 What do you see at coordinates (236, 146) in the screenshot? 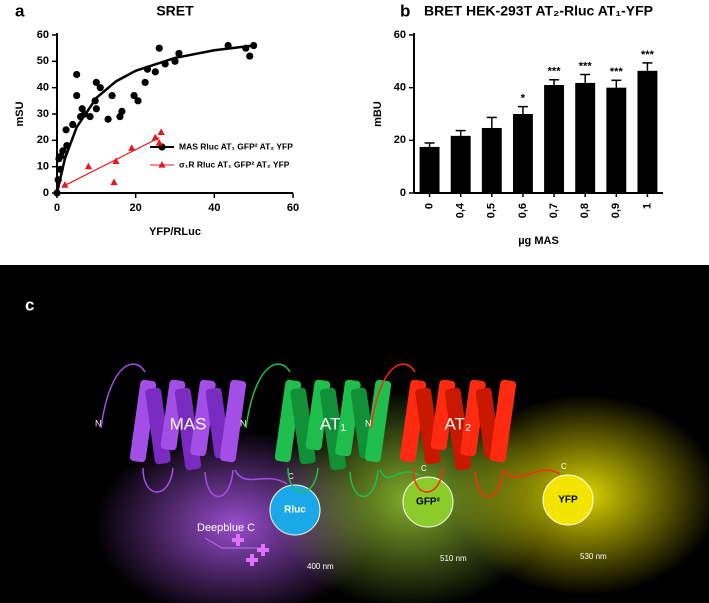
I see `legend-label: MAS Rluc AT₁ GFP² AT₂ YFP` at bounding box center [236, 146].